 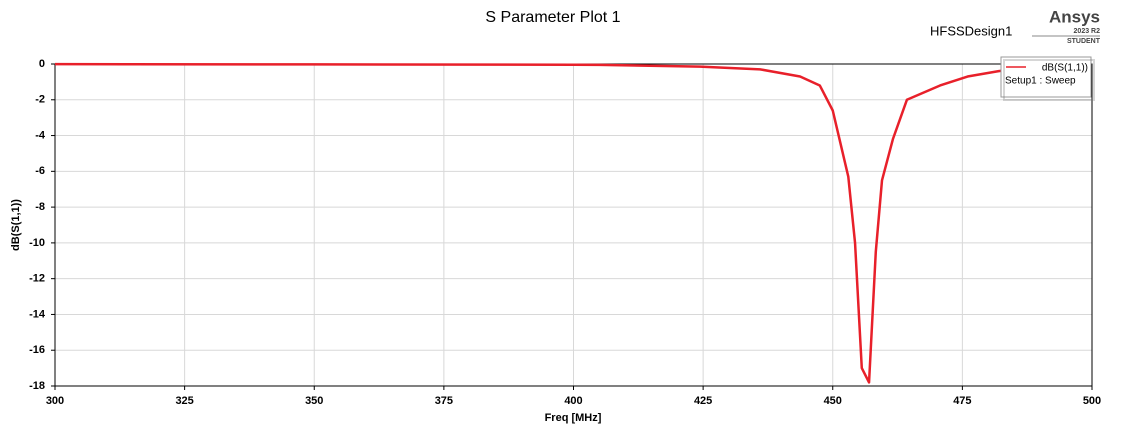 What do you see at coordinates (37, 386) in the screenshot?
I see `y-tick-label: -18` at bounding box center [37, 386].